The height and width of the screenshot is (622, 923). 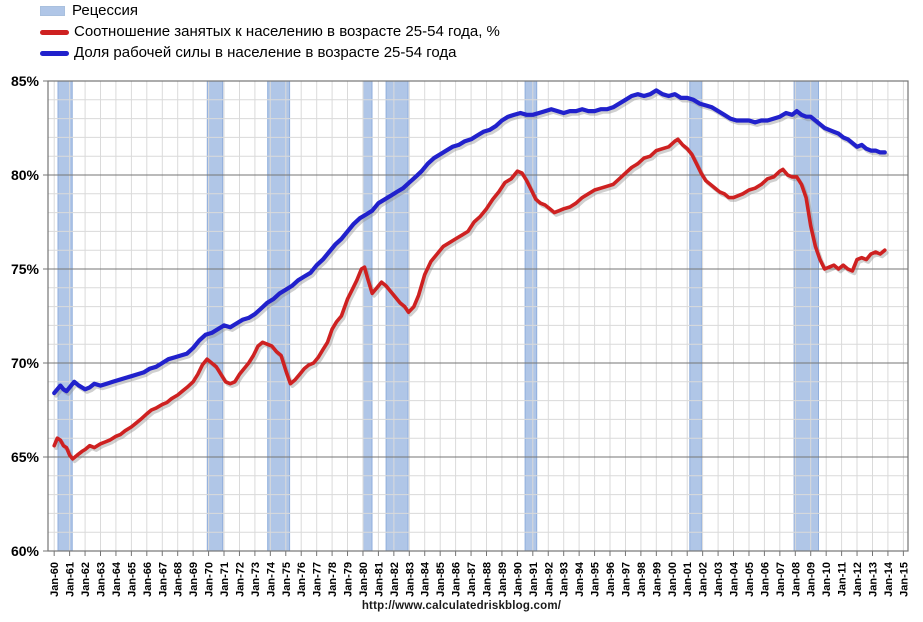 I want to click on x-tick-label: Jan-90, so click(x=518, y=579).